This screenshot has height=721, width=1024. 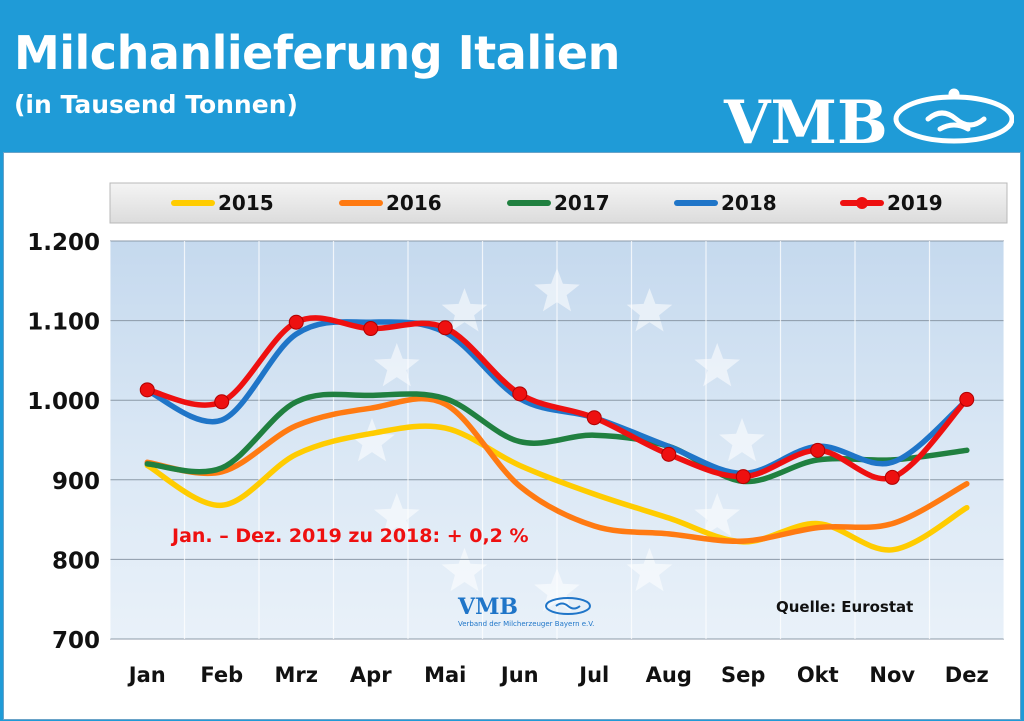 I want to click on change-annotation: Jan. – Dez. 2019 zu 2018: + 0,2 %, so click(x=349, y=536).